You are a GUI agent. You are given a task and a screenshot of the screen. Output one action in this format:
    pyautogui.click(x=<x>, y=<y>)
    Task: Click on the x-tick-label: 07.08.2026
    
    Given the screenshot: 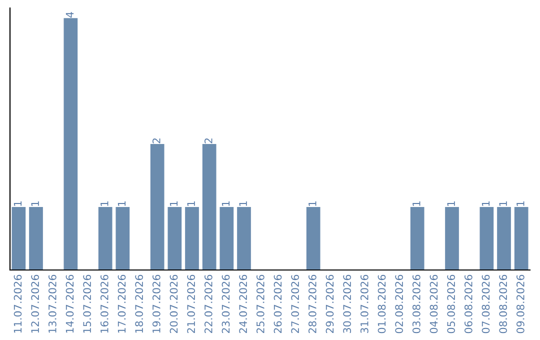 What is the action you would take?
    pyautogui.click(x=486, y=304)
    